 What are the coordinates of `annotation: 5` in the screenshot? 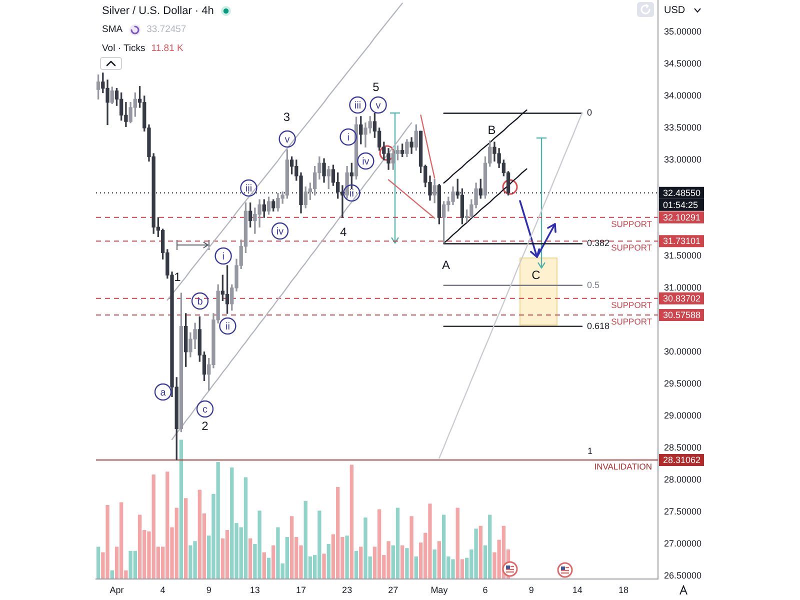 It's located at (376, 87).